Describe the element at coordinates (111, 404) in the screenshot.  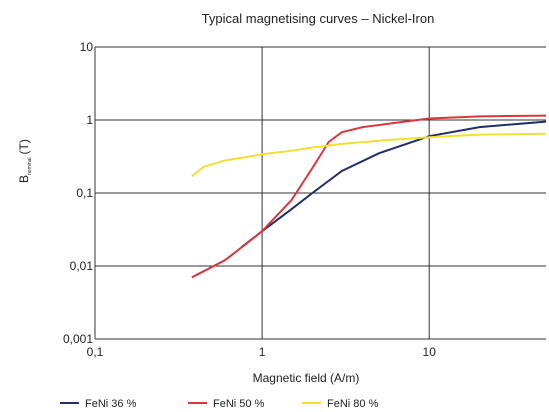
I see `legend-label-1: FeNi 36 %` at that location.